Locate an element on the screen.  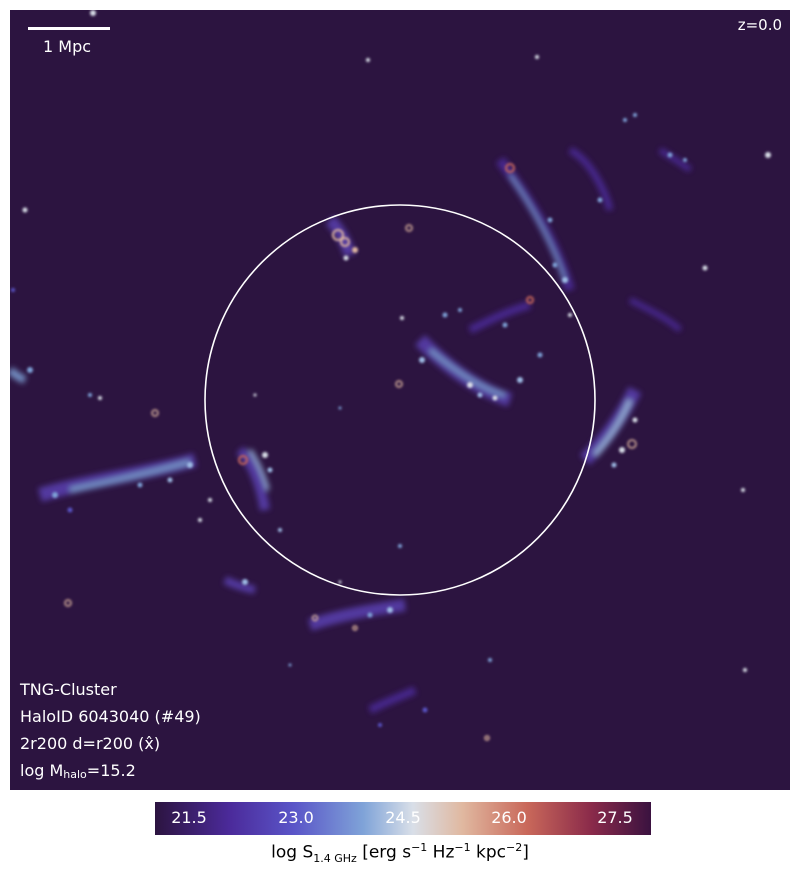
redshift-label: z=0.0 is located at coordinates (759, 25).